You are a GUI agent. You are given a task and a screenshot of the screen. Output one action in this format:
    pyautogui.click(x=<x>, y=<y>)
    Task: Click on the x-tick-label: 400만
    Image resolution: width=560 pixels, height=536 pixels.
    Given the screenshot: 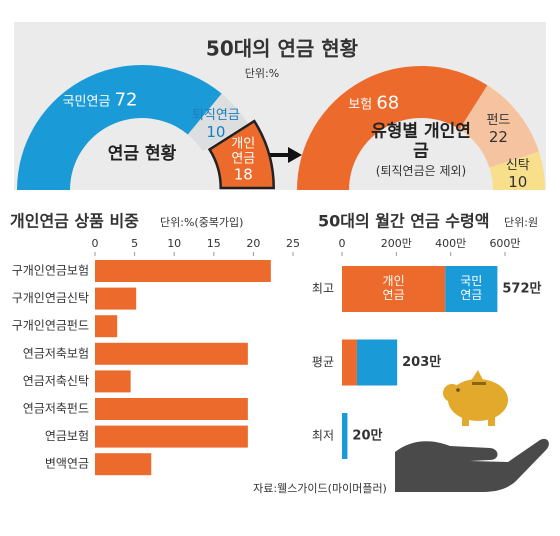 What is the action you would take?
    pyautogui.click(x=450, y=243)
    